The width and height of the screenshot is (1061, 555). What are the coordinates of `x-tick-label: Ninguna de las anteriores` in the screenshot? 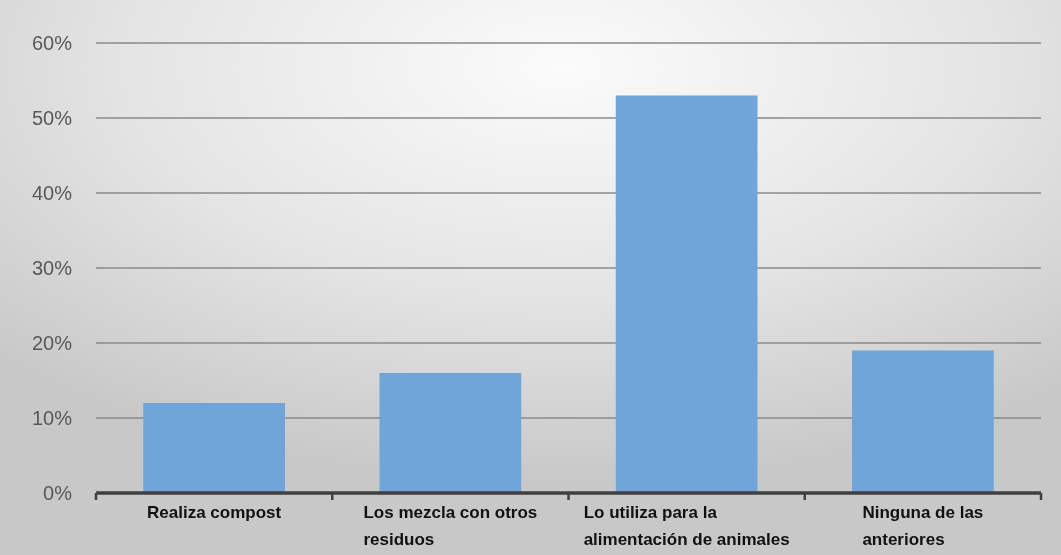 It's located at (923, 526).